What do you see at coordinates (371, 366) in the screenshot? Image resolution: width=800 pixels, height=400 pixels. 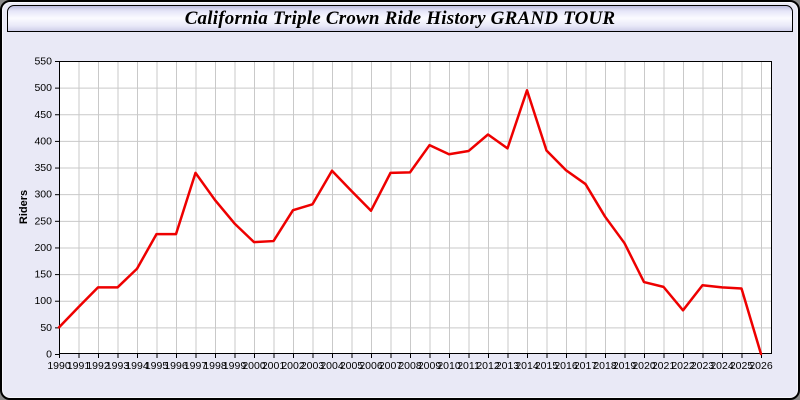 I see `svg-text: 2006` at bounding box center [371, 366].